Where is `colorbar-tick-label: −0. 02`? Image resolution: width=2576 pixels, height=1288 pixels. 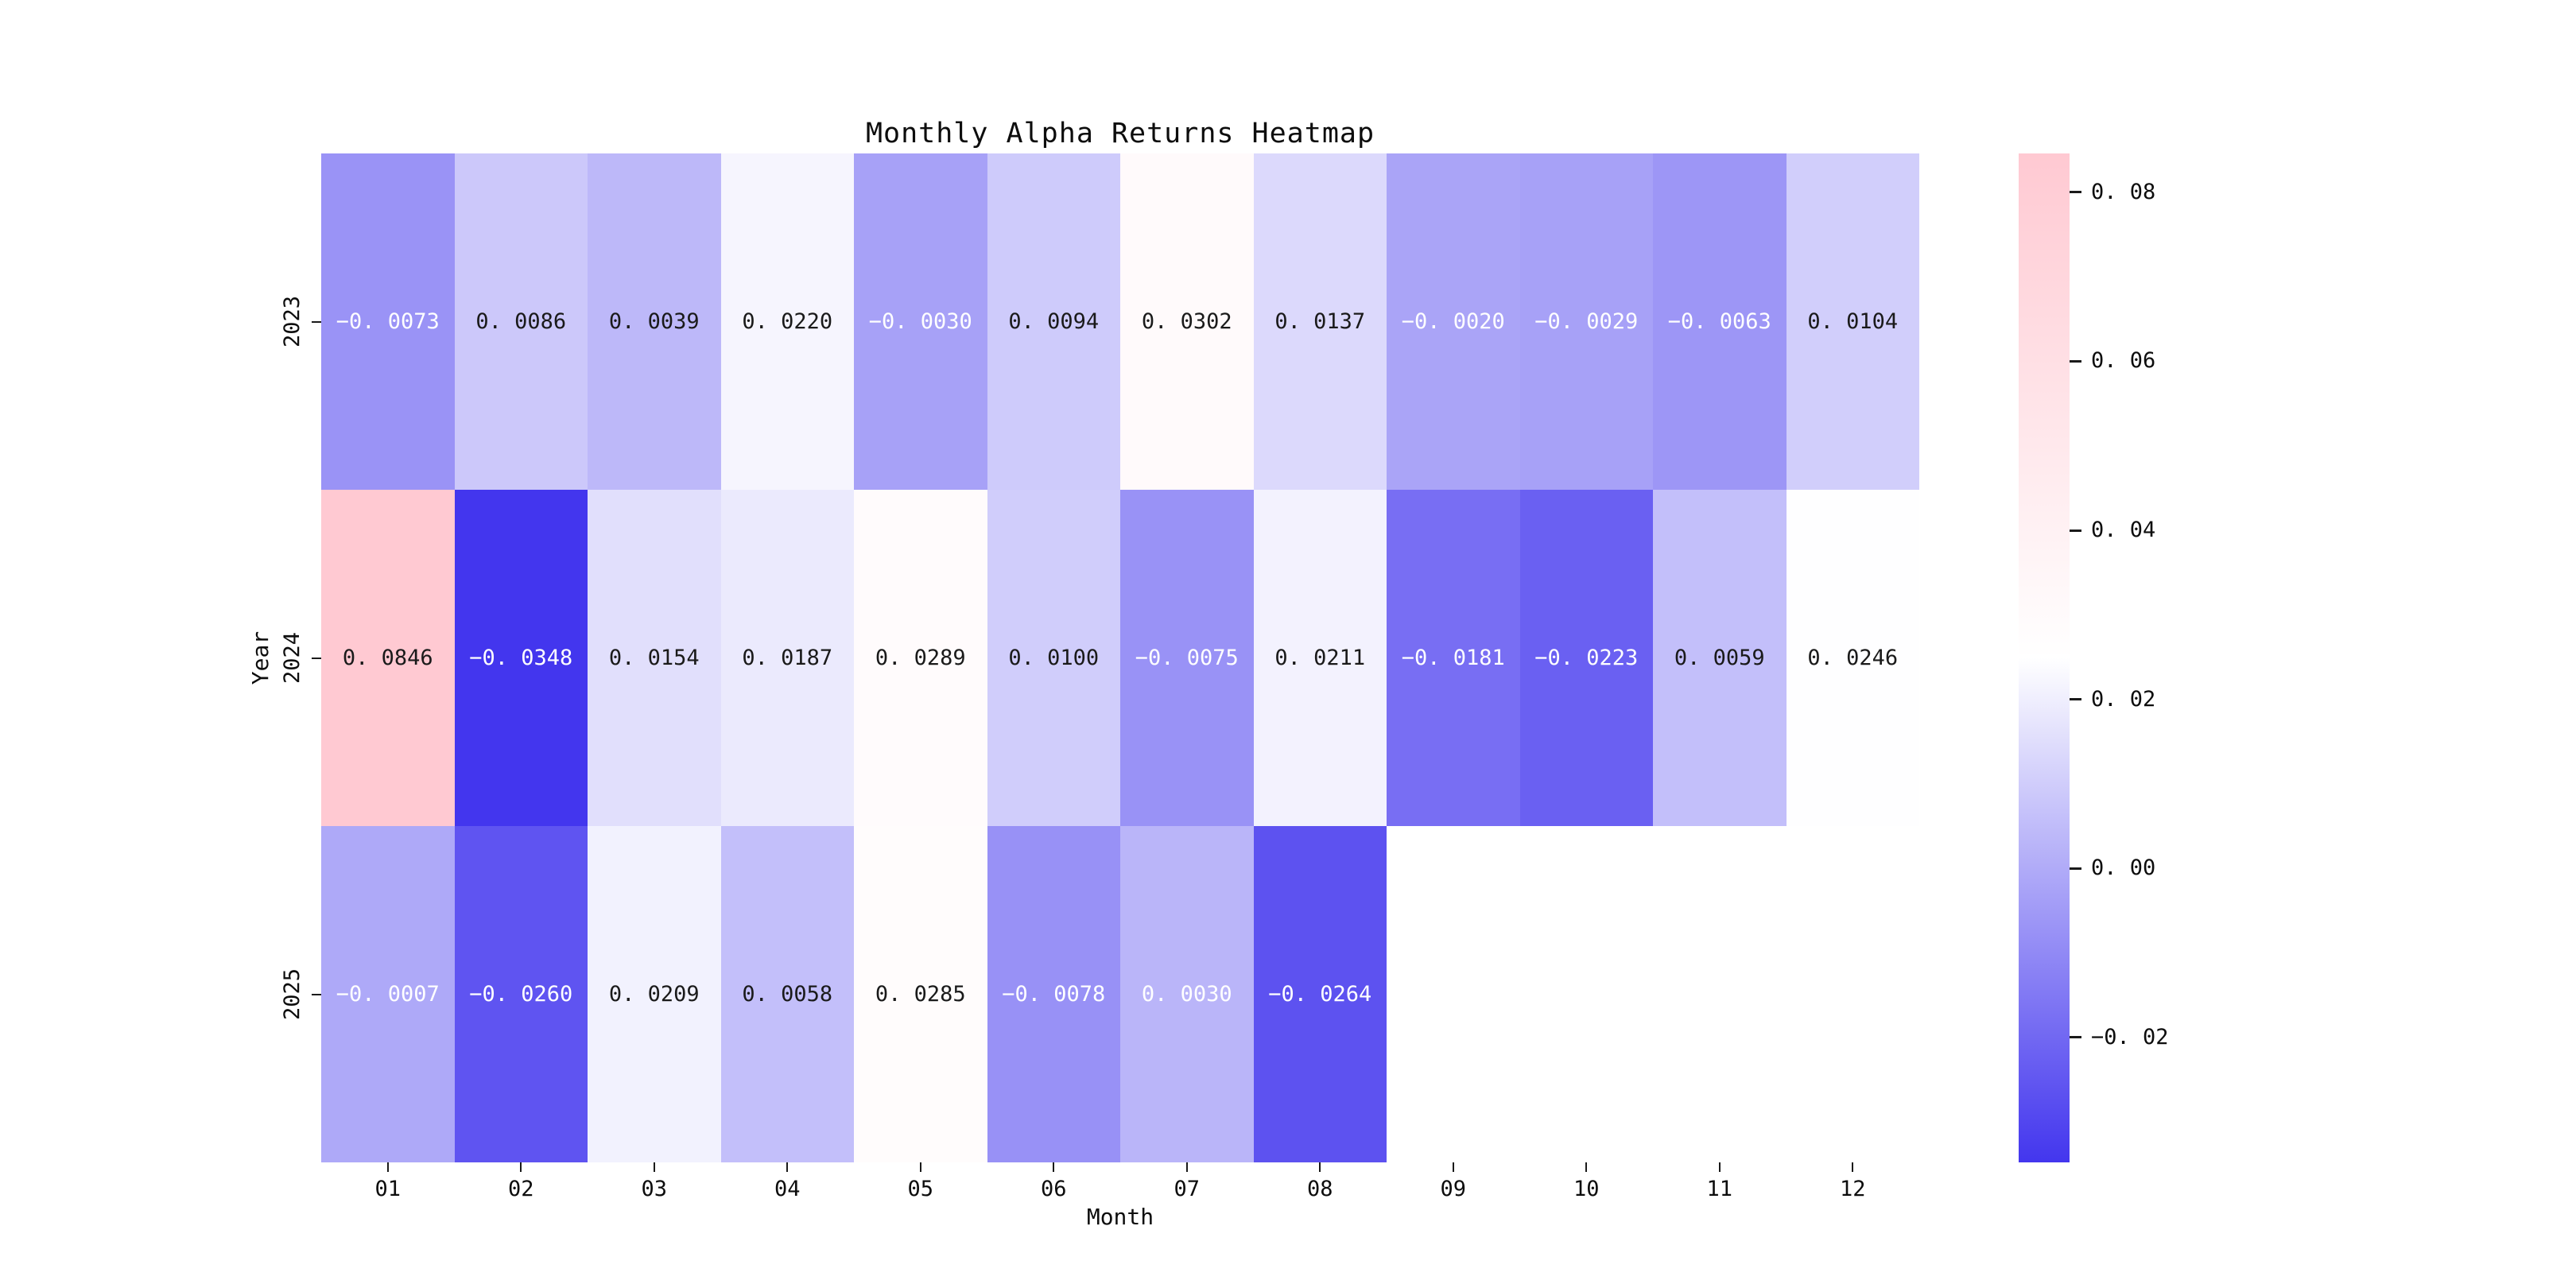 colorbar-tick-label: −0. 02 is located at coordinates (2130, 1037).